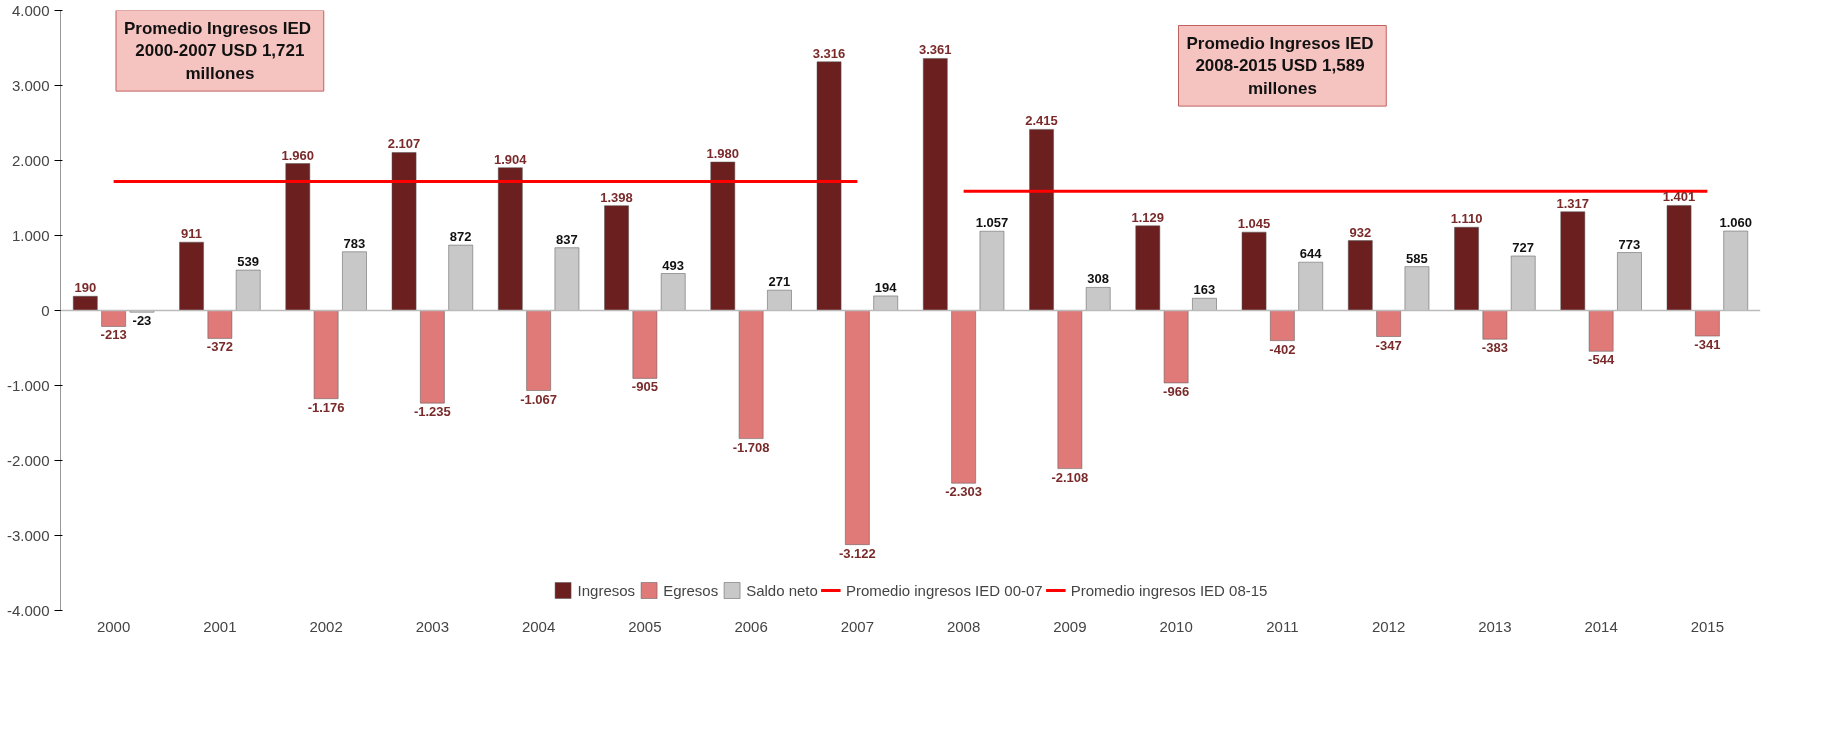 The image size is (1828, 731). I want to click on data-label: 271, so click(779, 282).